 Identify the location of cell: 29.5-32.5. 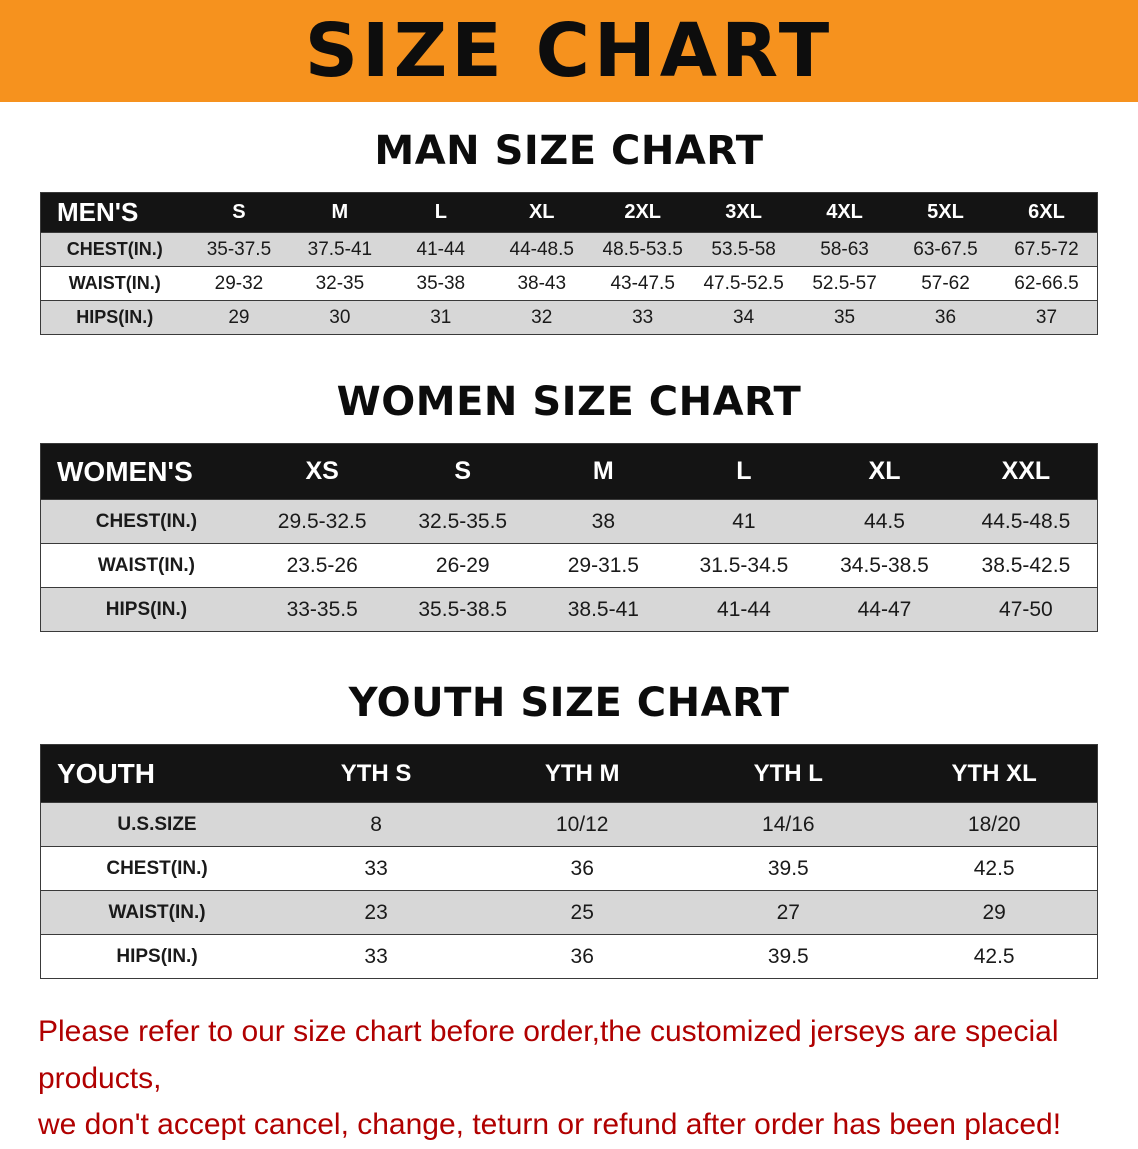
(322, 521).